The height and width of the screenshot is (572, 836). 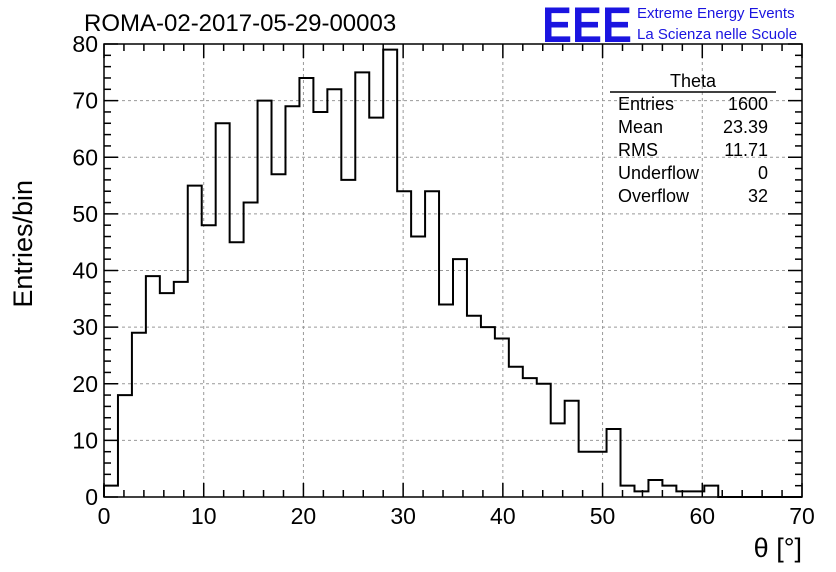 I want to click on x-tick-labels: 0 10 20 30 40 50 60 70, so click(x=456, y=516).